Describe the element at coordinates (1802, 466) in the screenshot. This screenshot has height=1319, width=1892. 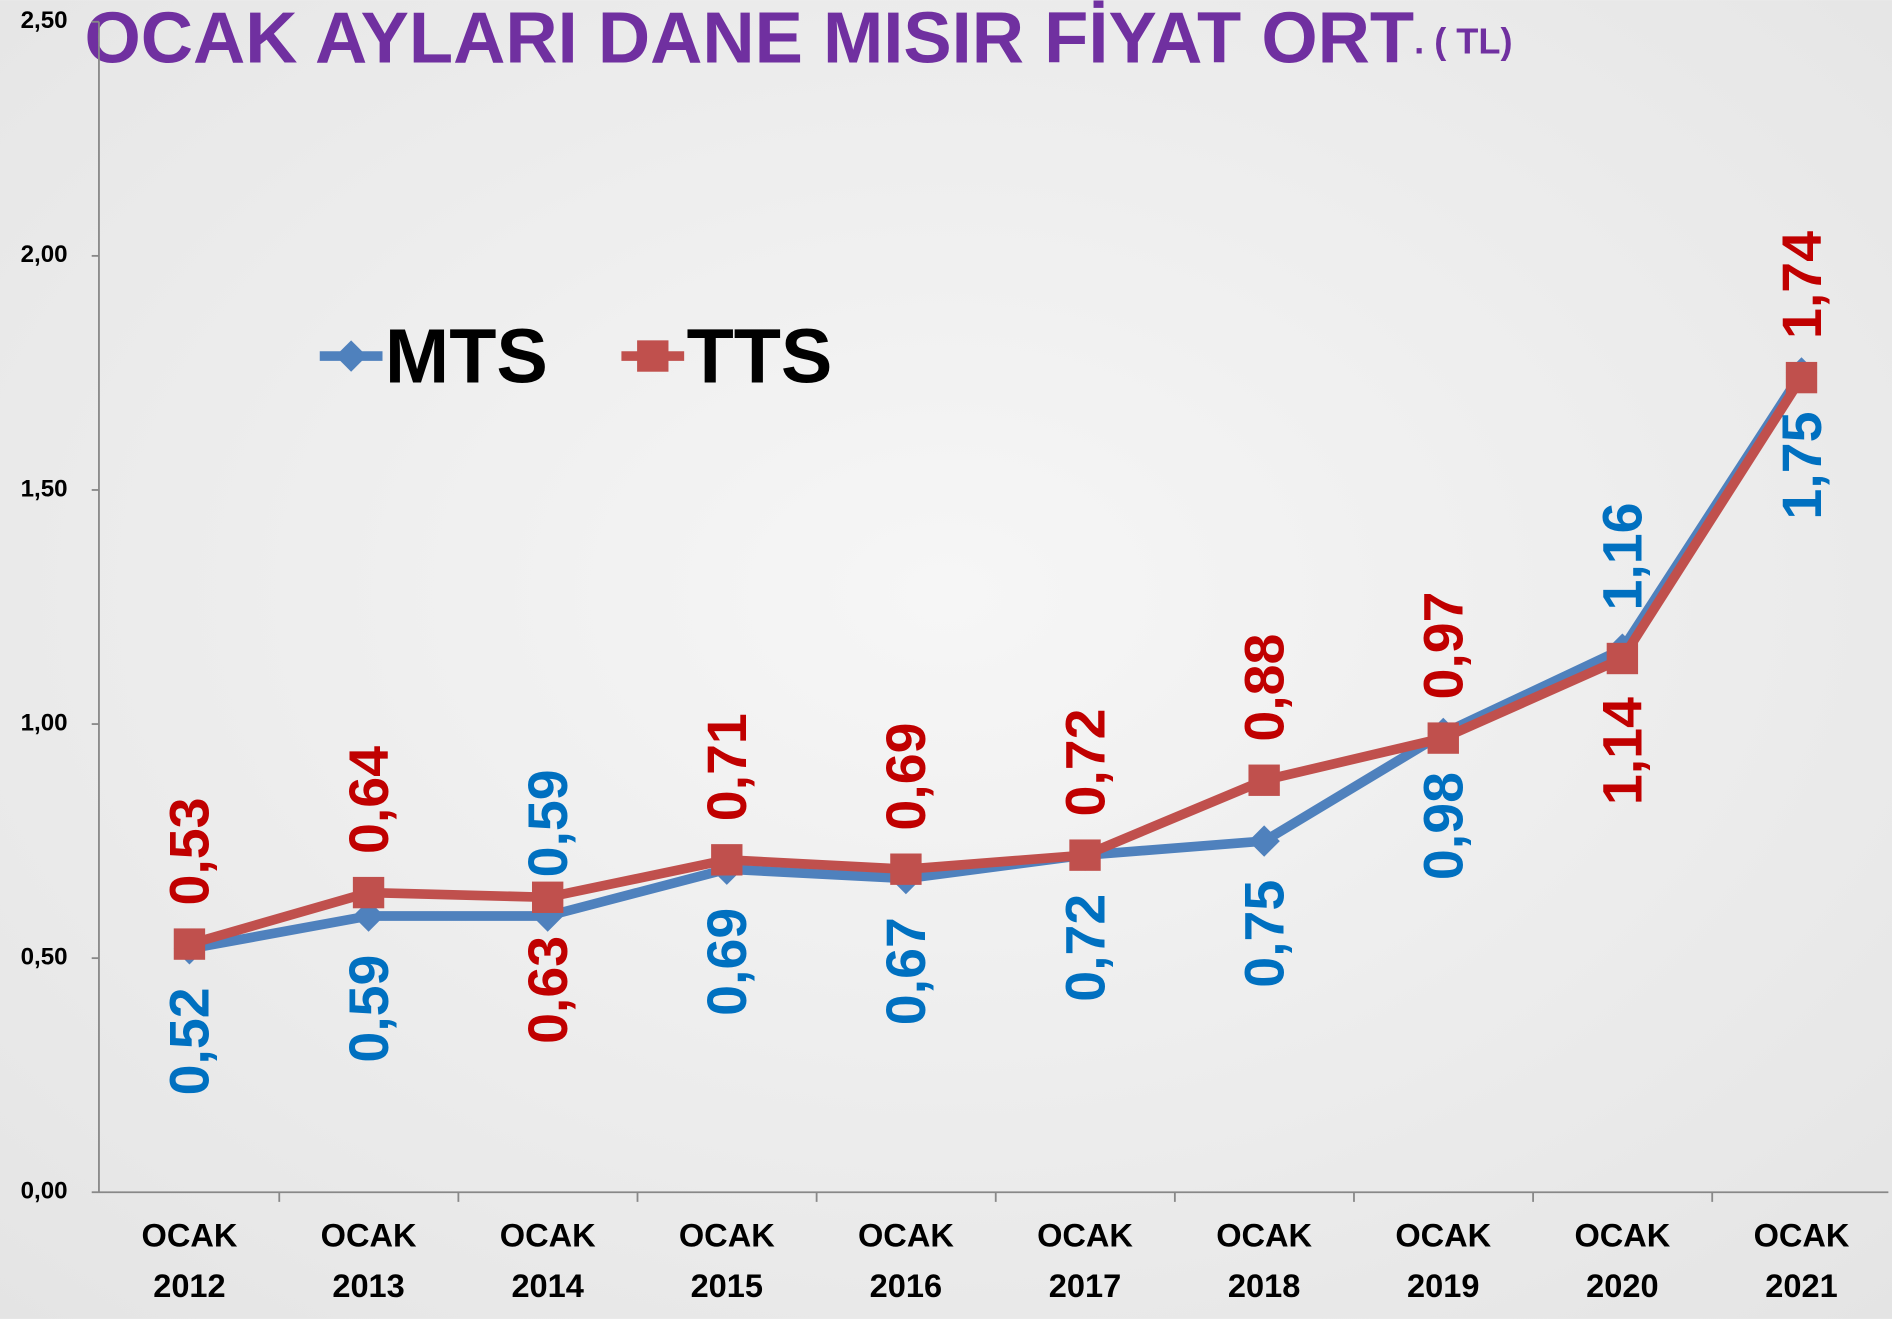
I see `data-label: 1,75` at that location.